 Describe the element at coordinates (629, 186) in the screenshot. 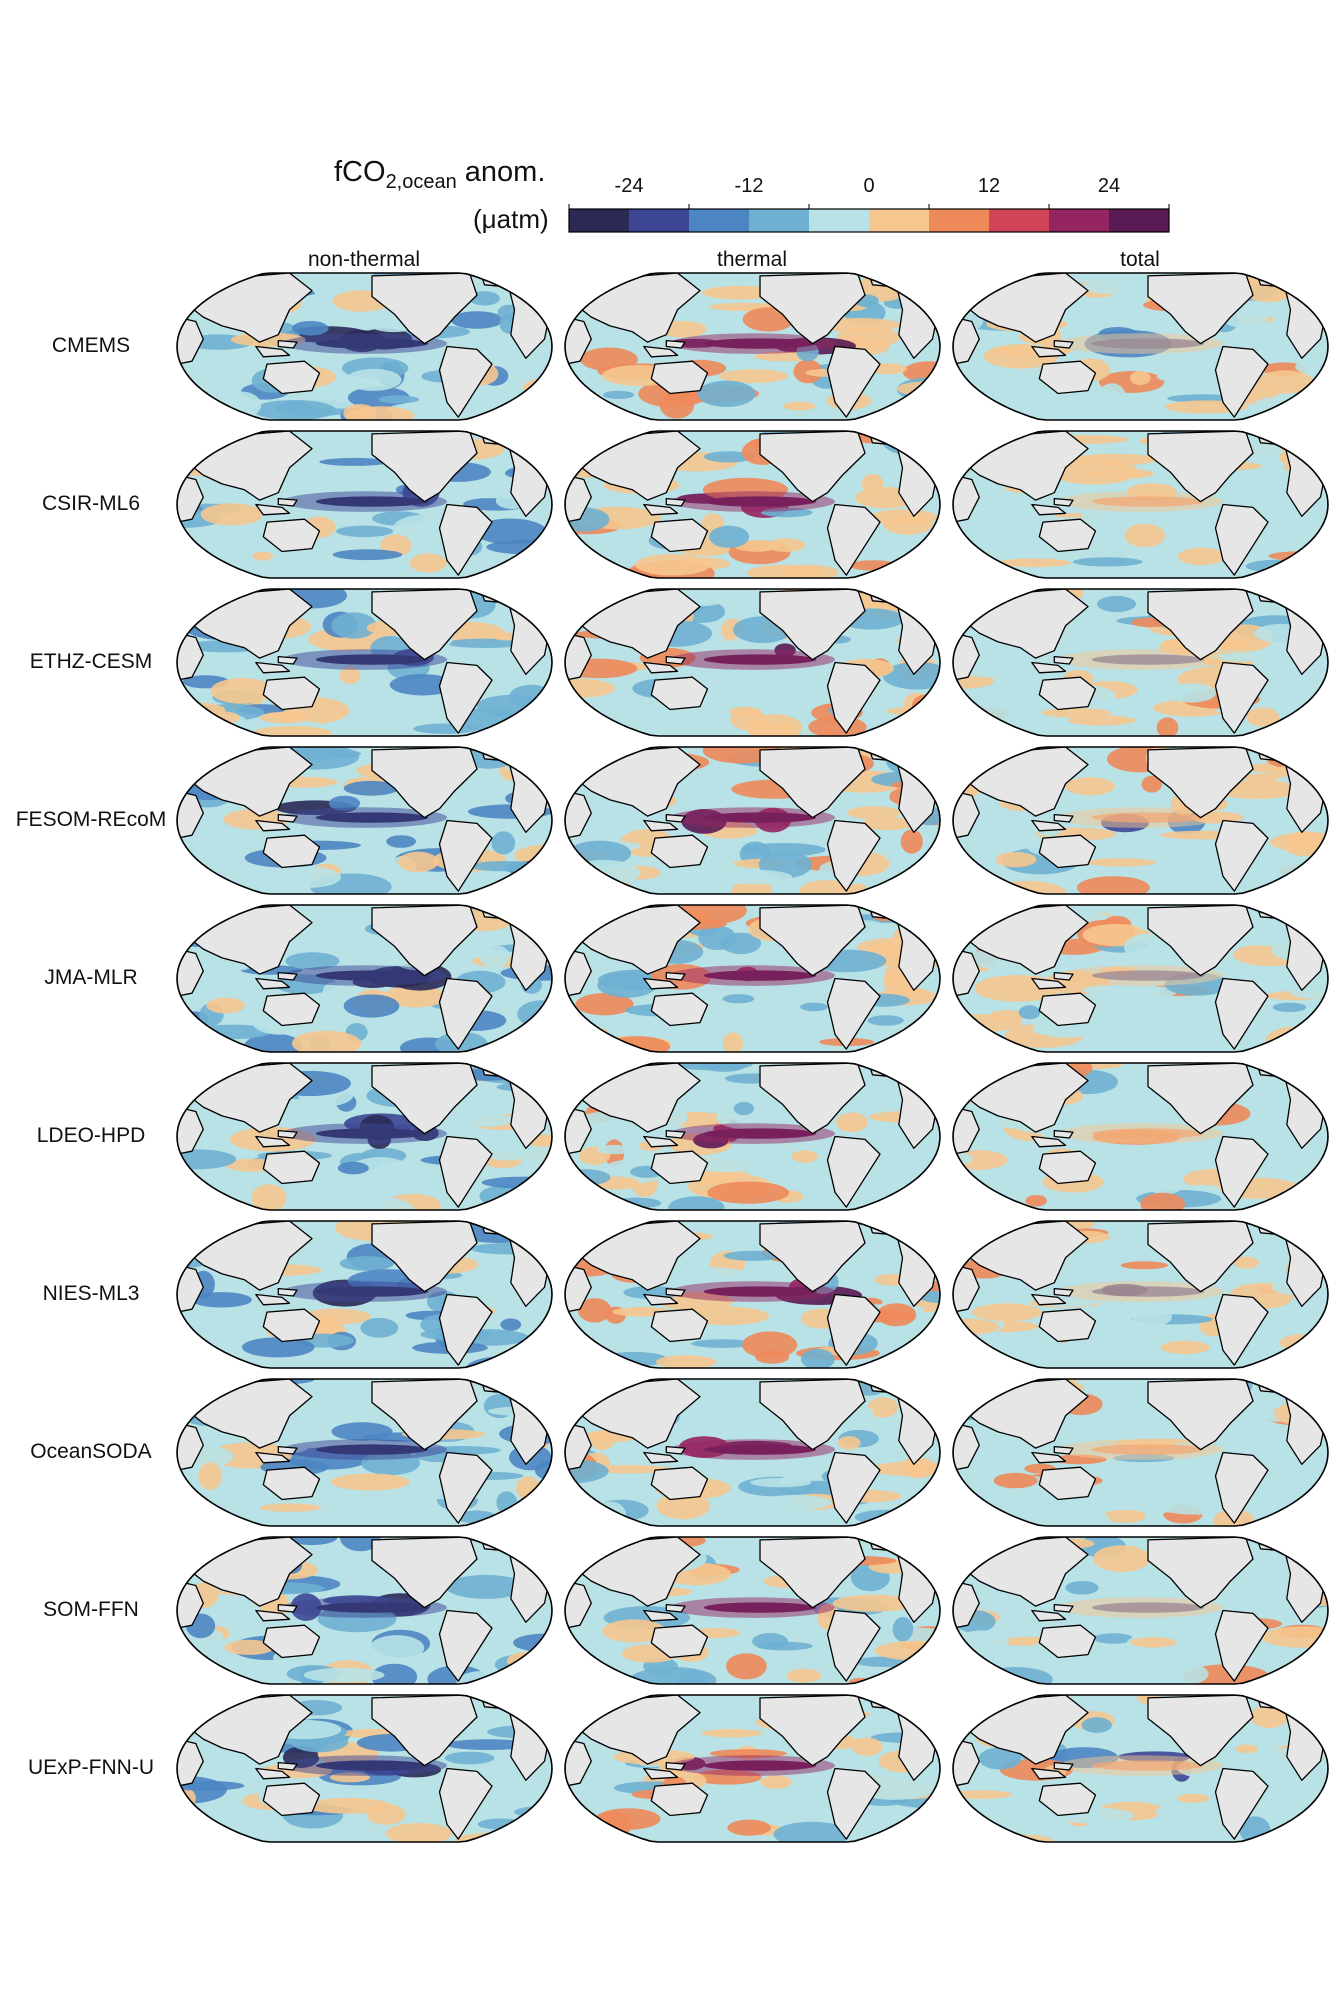

I see `colorbar-tick: -24` at that location.